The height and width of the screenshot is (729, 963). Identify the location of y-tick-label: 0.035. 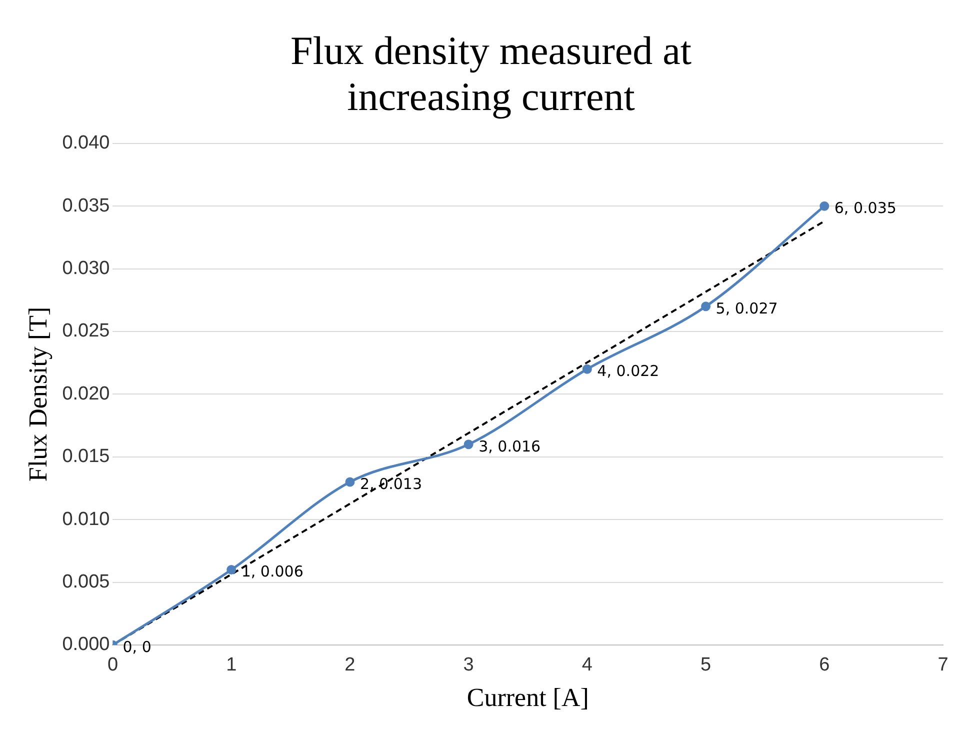
(86, 205).